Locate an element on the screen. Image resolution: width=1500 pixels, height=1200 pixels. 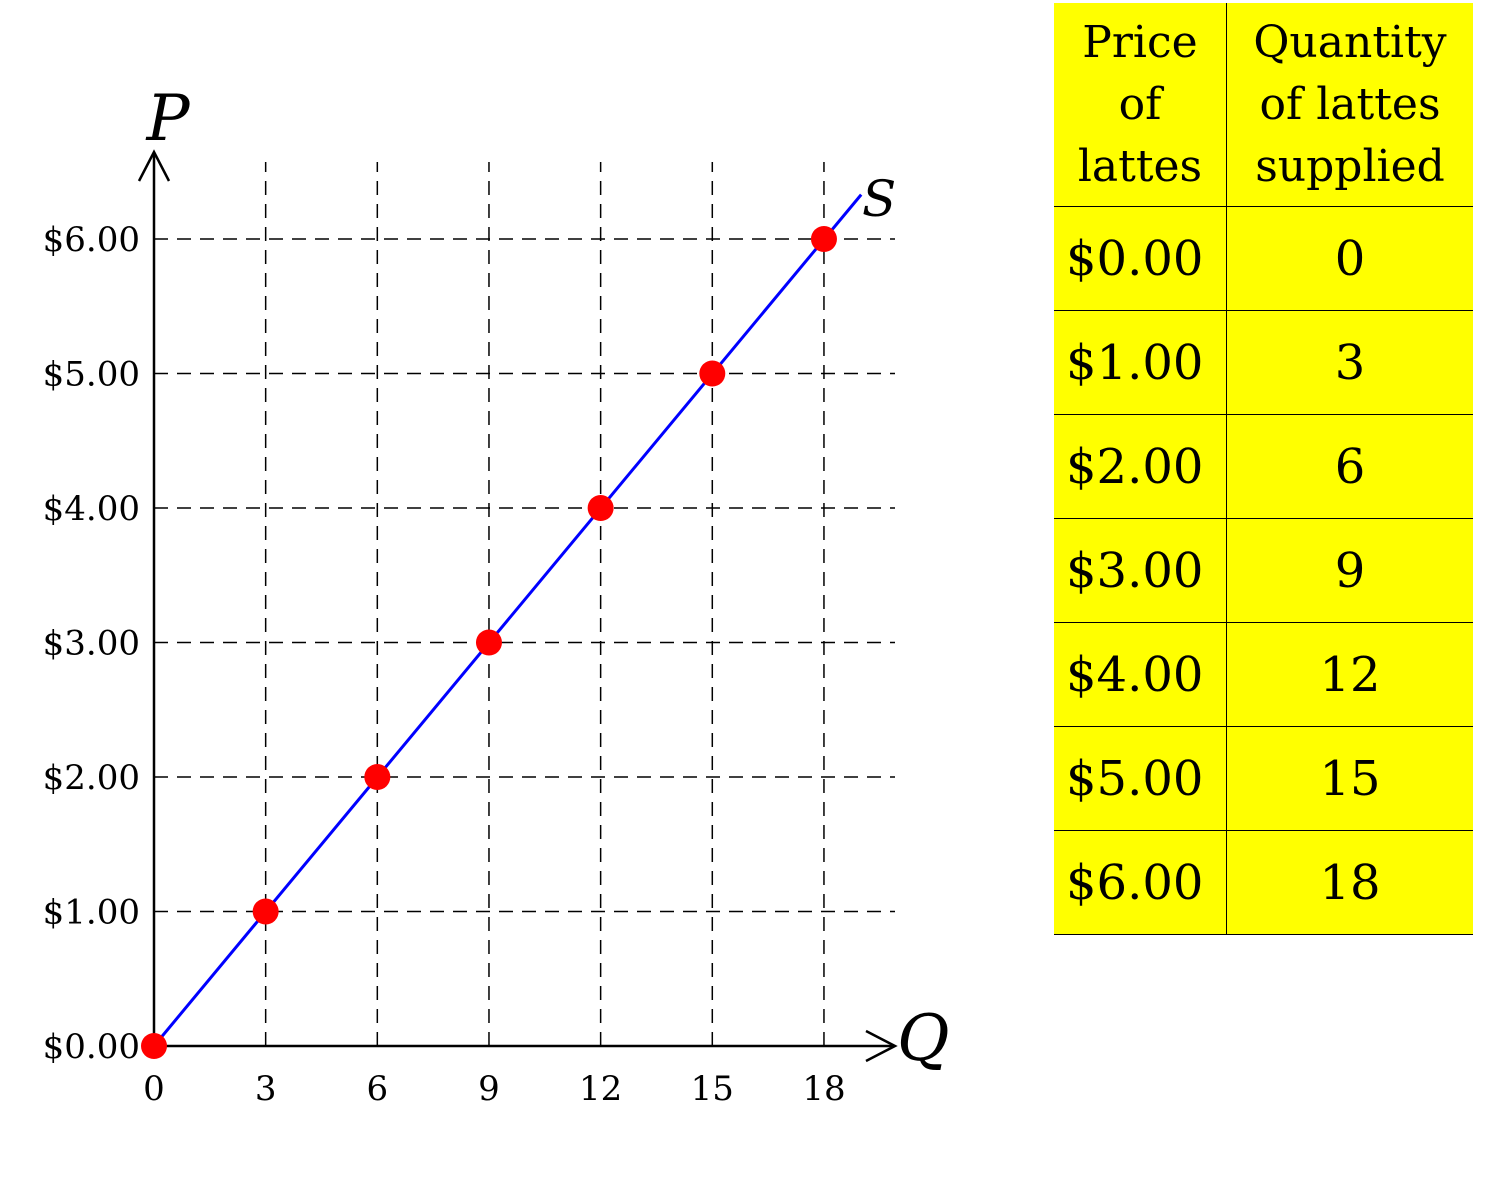
price-cell: $6.00 is located at coordinates (1140, 882).